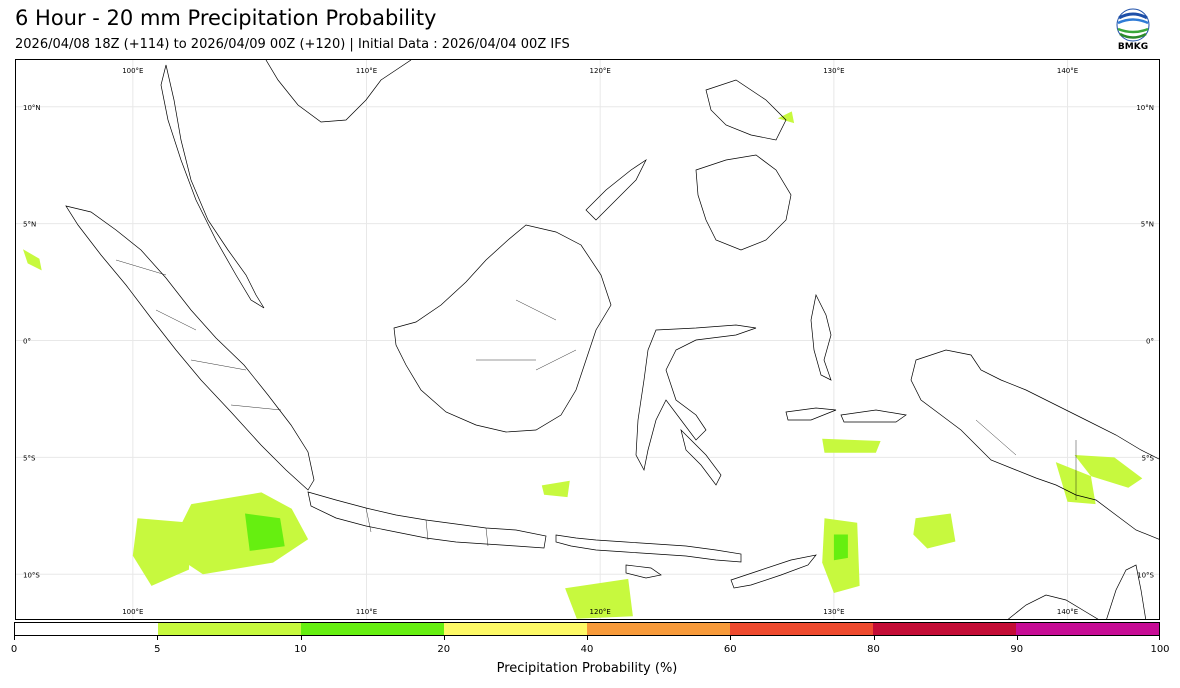 This screenshot has width=1180, height=688. What do you see at coordinates (840, 547) in the screenshot?
I see `precip-zone-timor-sea-core` at bounding box center [840, 547].